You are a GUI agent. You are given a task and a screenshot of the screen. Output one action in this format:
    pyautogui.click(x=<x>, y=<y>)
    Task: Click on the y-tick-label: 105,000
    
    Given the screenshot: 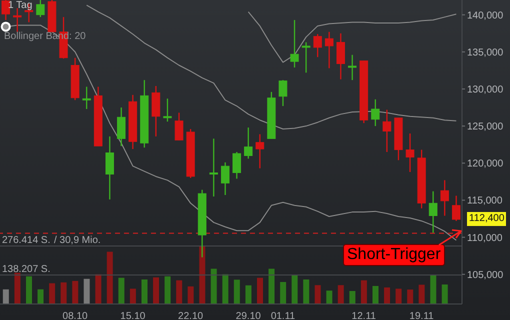 What is the action you would take?
    pyautogui.click(x=485, y=275)
    